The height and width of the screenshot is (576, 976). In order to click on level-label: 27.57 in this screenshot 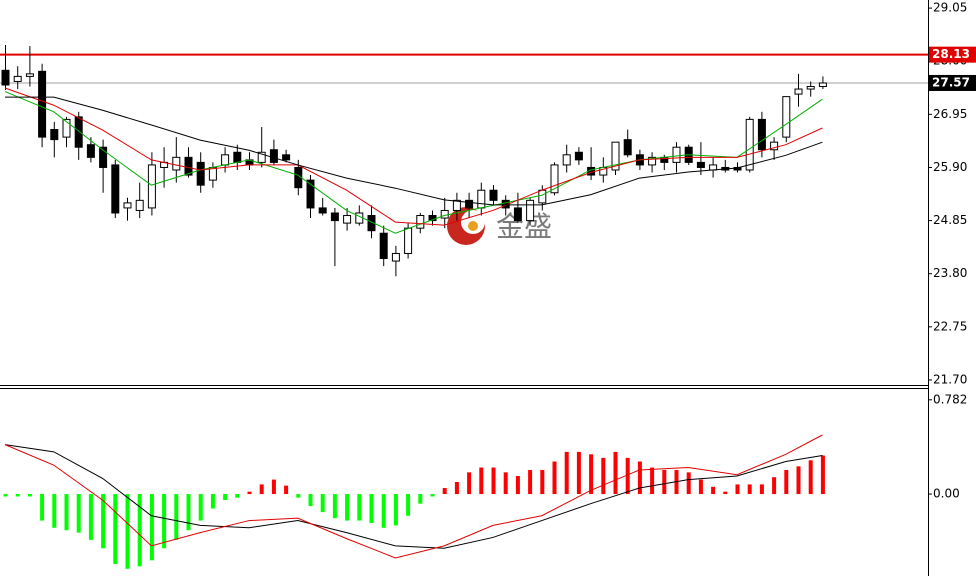, I will do `click(951, 82)`.